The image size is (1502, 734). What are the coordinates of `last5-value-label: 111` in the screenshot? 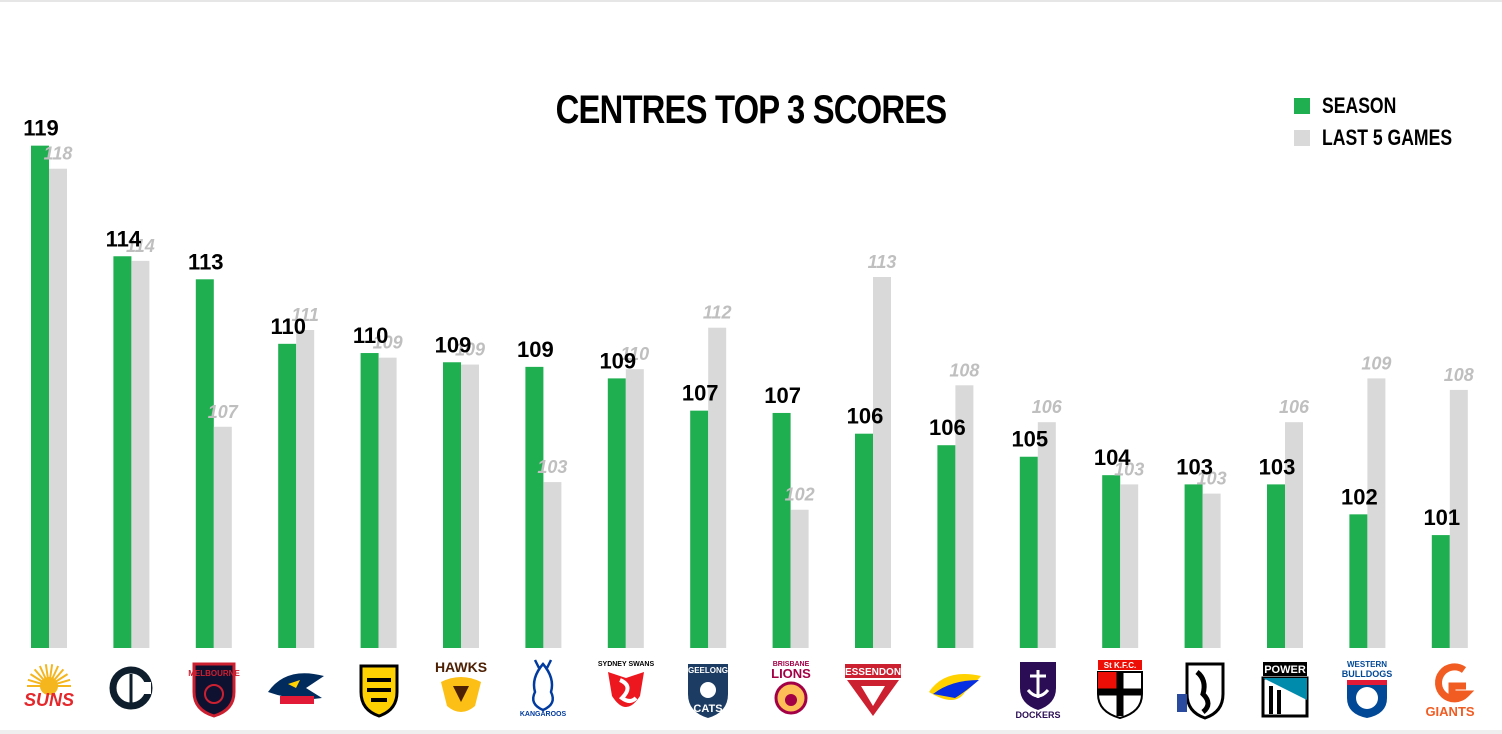 It's located at (305, 315).